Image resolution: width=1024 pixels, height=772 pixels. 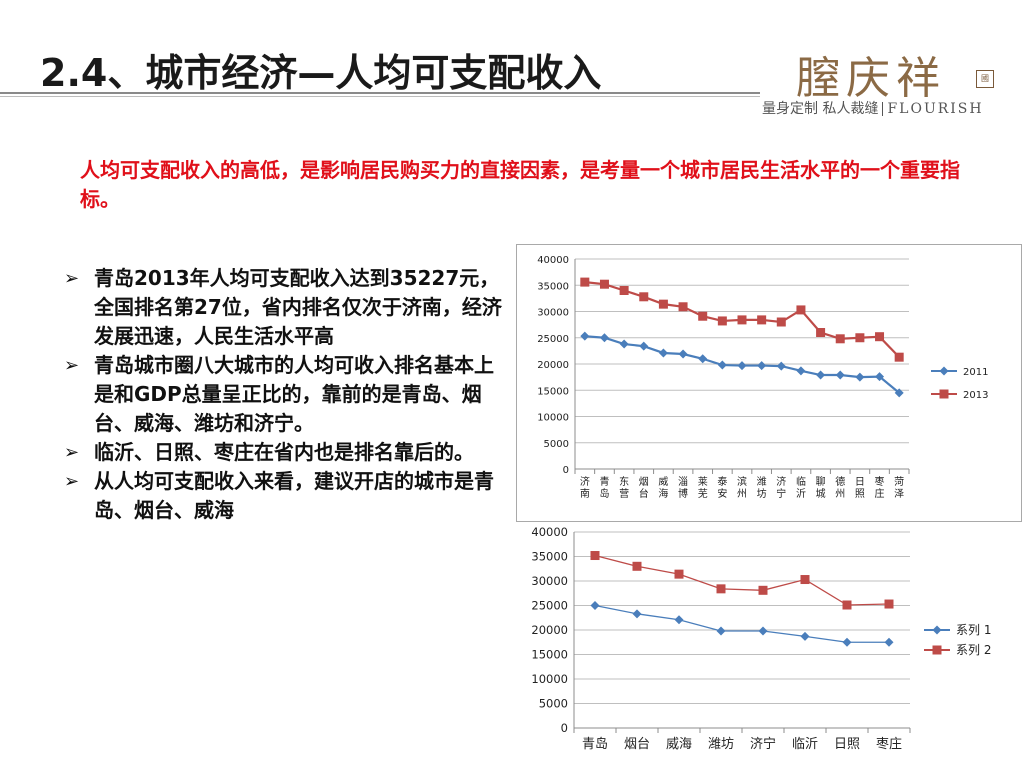 What do you see at coordinates (284, 452) in the screenshot?
I see `bullet-text: 临沂、日照、枣庄在省内也是排名靠后的。` at bounding box center [284, 452].